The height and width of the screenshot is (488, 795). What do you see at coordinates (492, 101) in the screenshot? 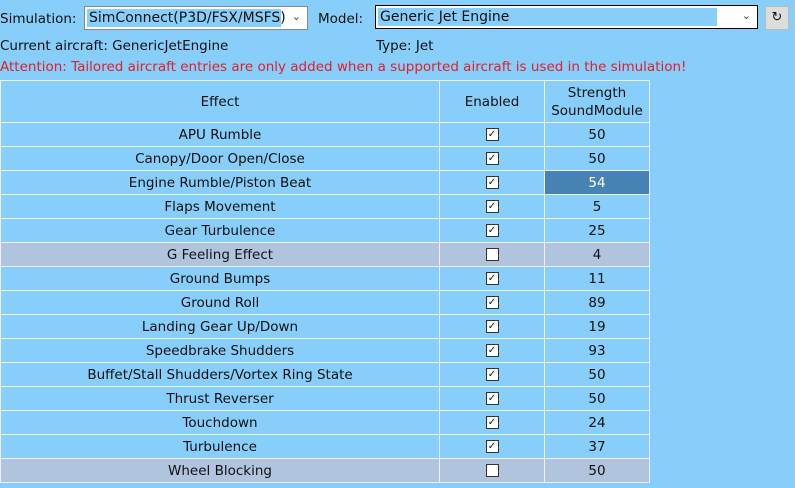
I see `header-enabled: Enabled` at bounding box center [492, 101].